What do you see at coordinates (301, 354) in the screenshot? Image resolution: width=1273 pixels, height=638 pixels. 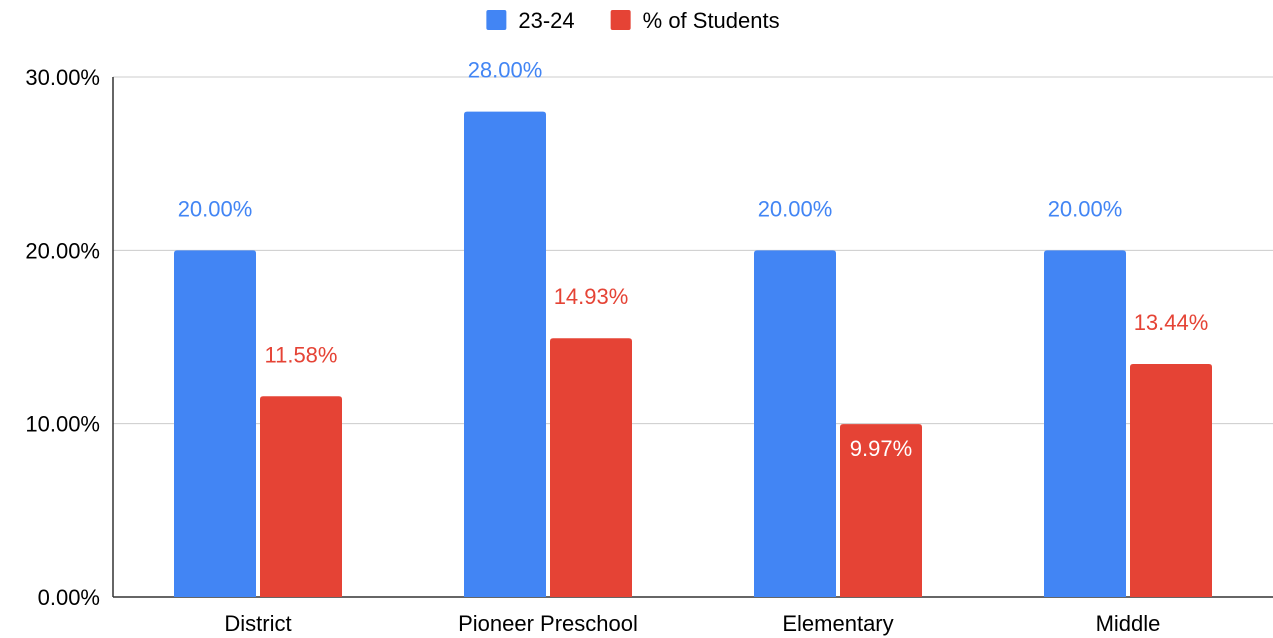 I see `data-label: 11.58%` at bounding box center [301, 354].